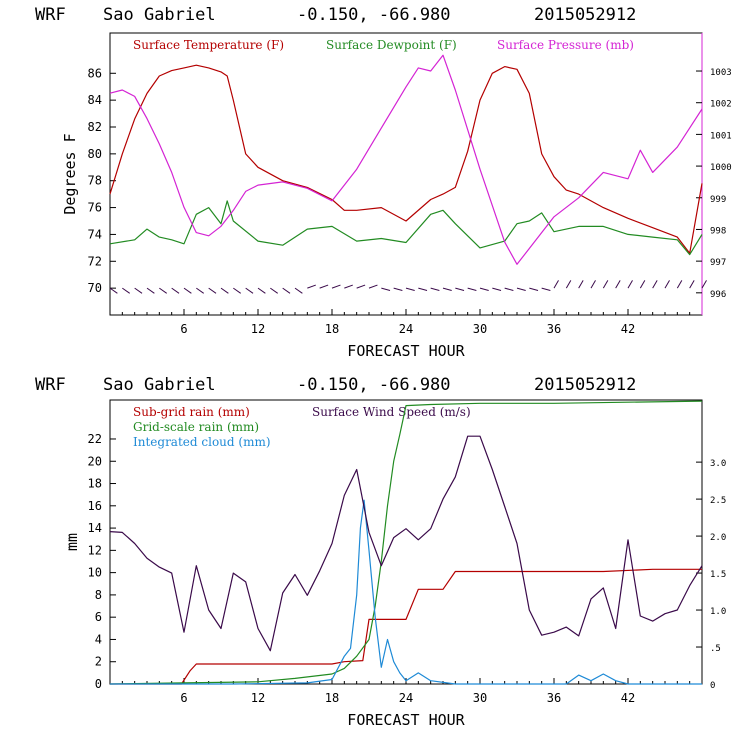  I want to click on bottom-title-init: 2015052912, so click(585, 385).